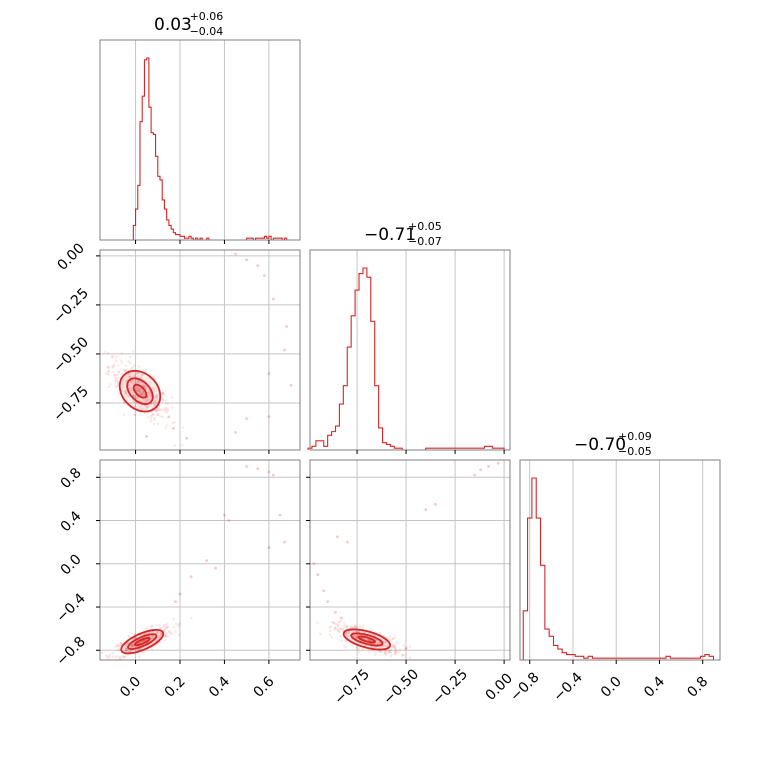 Image resolution: width=760 pixels, height=760 pixels. What do you see at coordinates (430, 350) in the screenshot?
I see `hist-panel-1-grid` at bounding box center [430, 350].